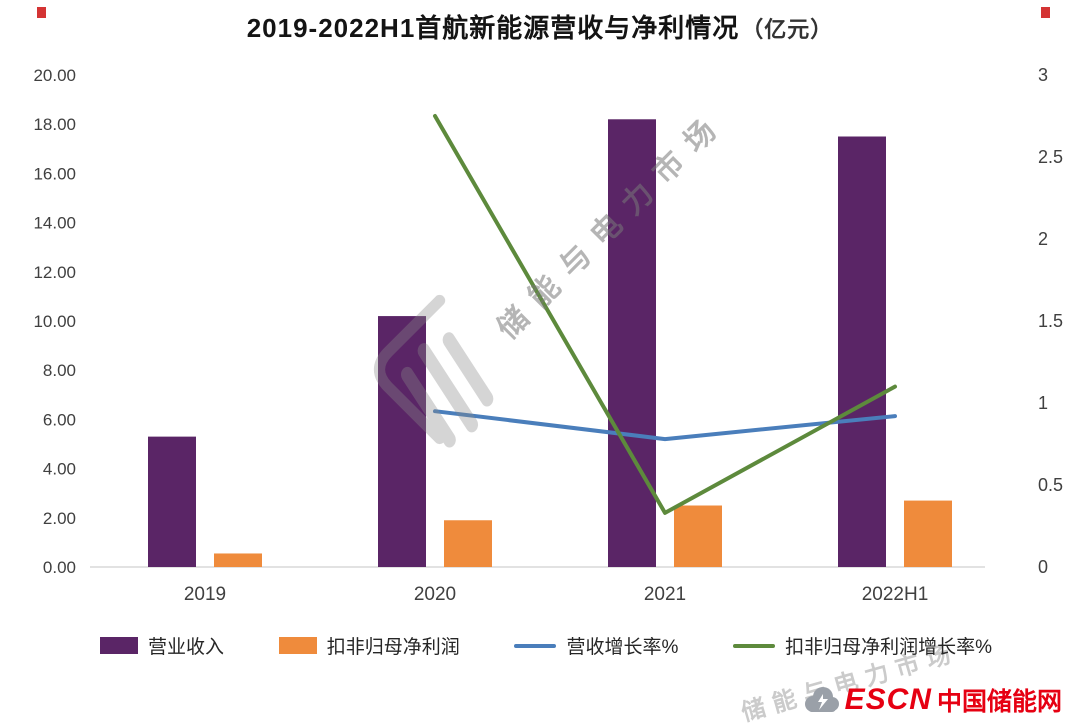 Image resolution: width=1080 pixels, height=723 pixels. I want to click on left-axis-tick: 20.00, so click(54, 75).